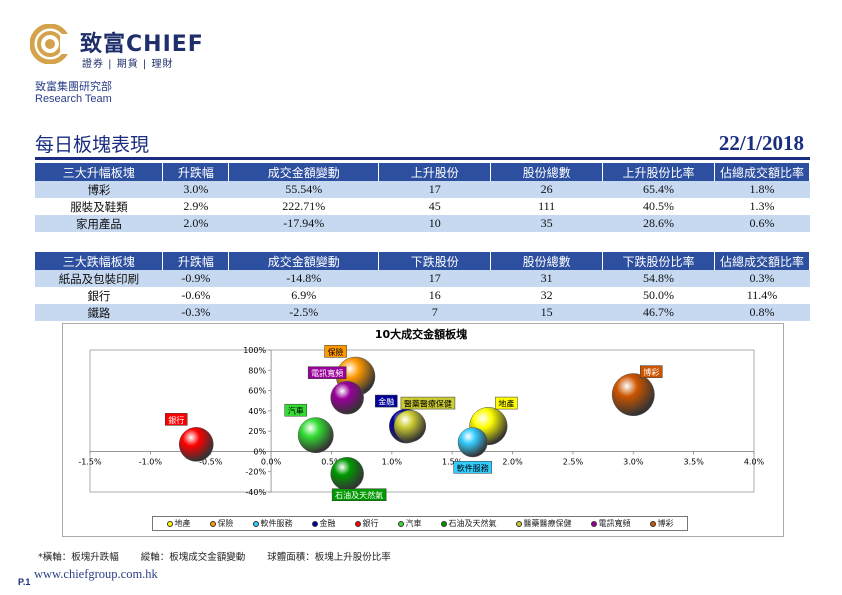 This screenshot has width=842, height=595. What do you see at coordinates (196, 172) in the screenshot?
I see `column-header: 升跌幅` at bounding box center [196, 172].